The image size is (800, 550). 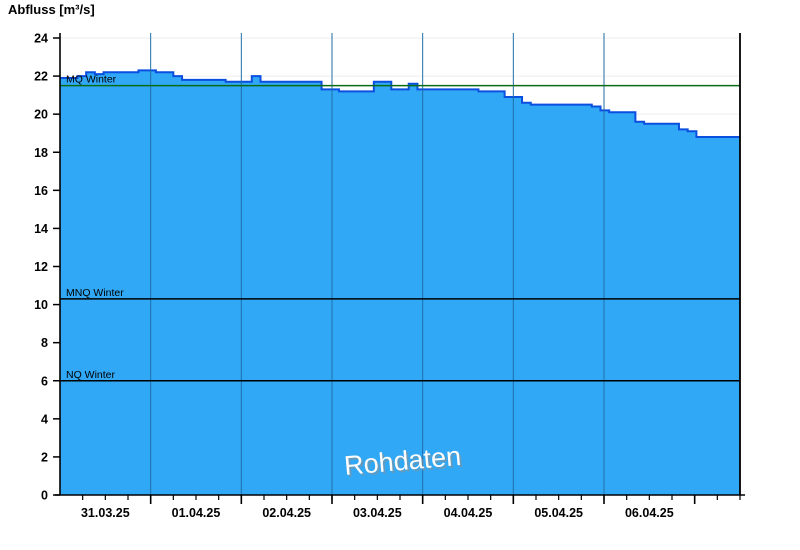 I want to click on y-tick-label: 24, so click(x=41, y=39).